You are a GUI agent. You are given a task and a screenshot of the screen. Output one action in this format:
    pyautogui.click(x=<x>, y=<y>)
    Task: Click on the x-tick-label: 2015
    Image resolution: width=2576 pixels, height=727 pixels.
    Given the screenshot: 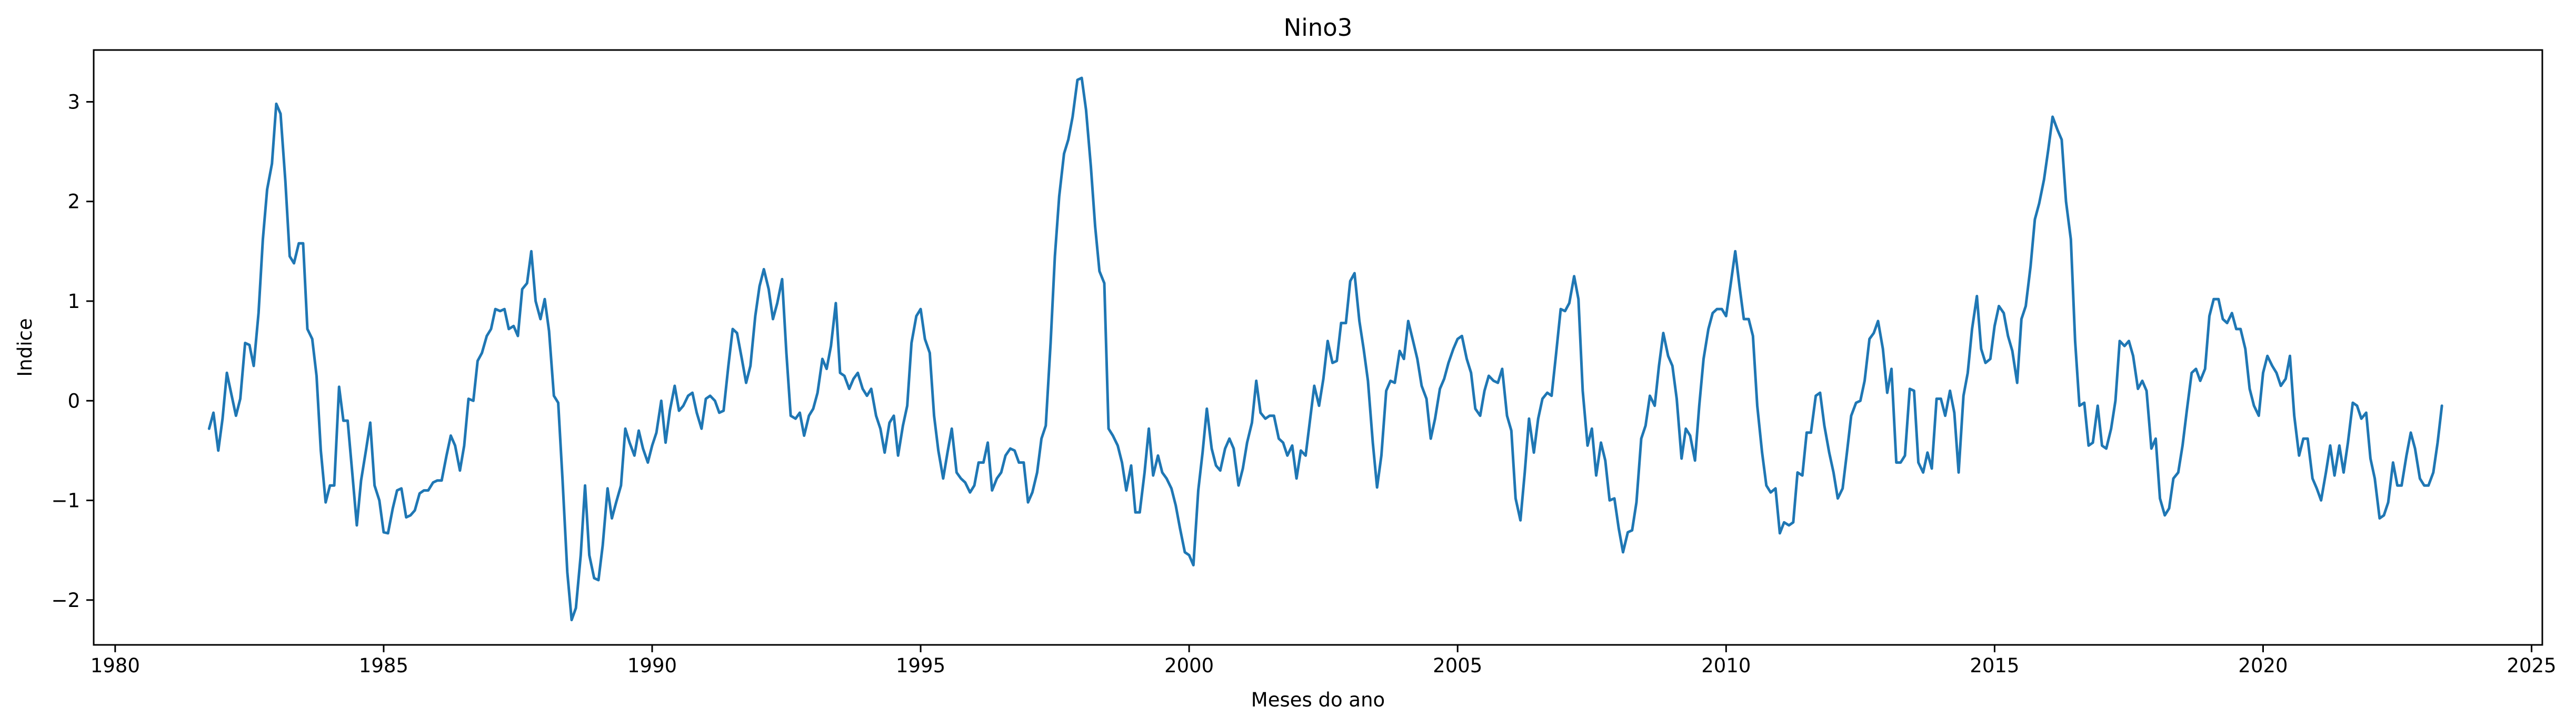 What is the action you would take?
    pyautogui.click(x=1995, y=665)
    